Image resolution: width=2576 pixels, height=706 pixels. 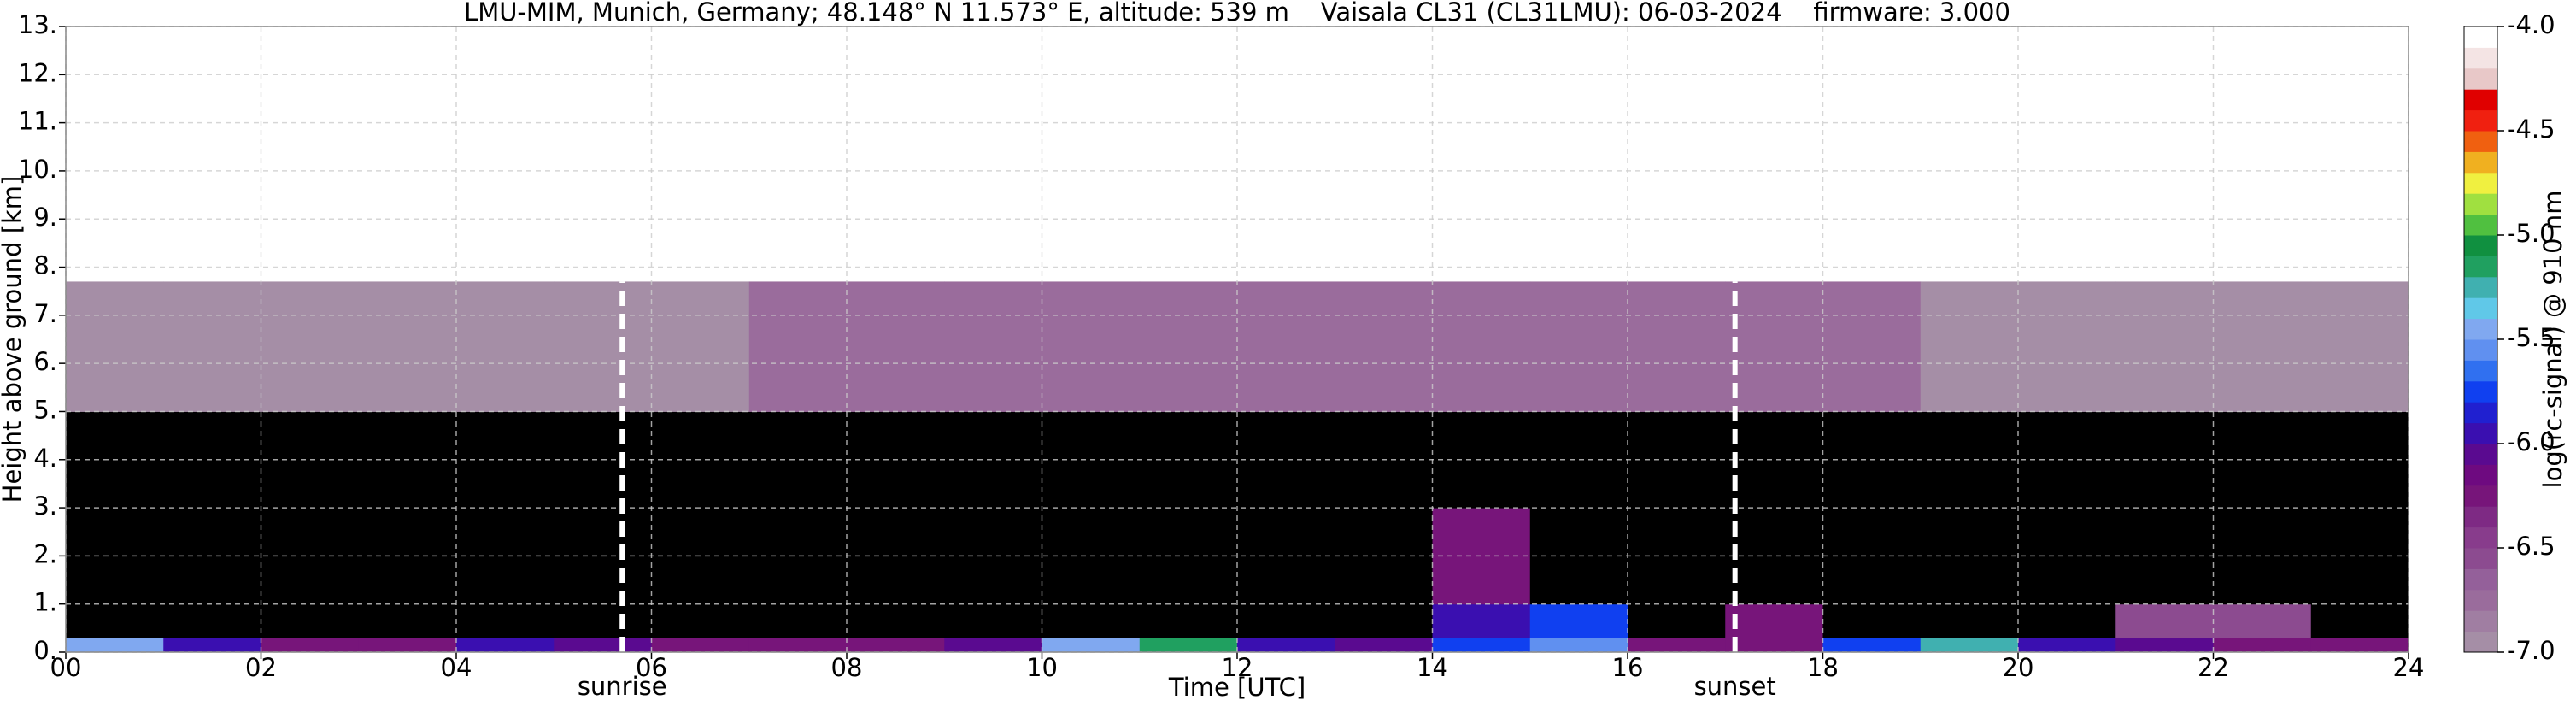 What do you see at coordinates (45, 458) in the screenshot?
I see `y-tick-label: 4.` at bounding box center [45, 458].